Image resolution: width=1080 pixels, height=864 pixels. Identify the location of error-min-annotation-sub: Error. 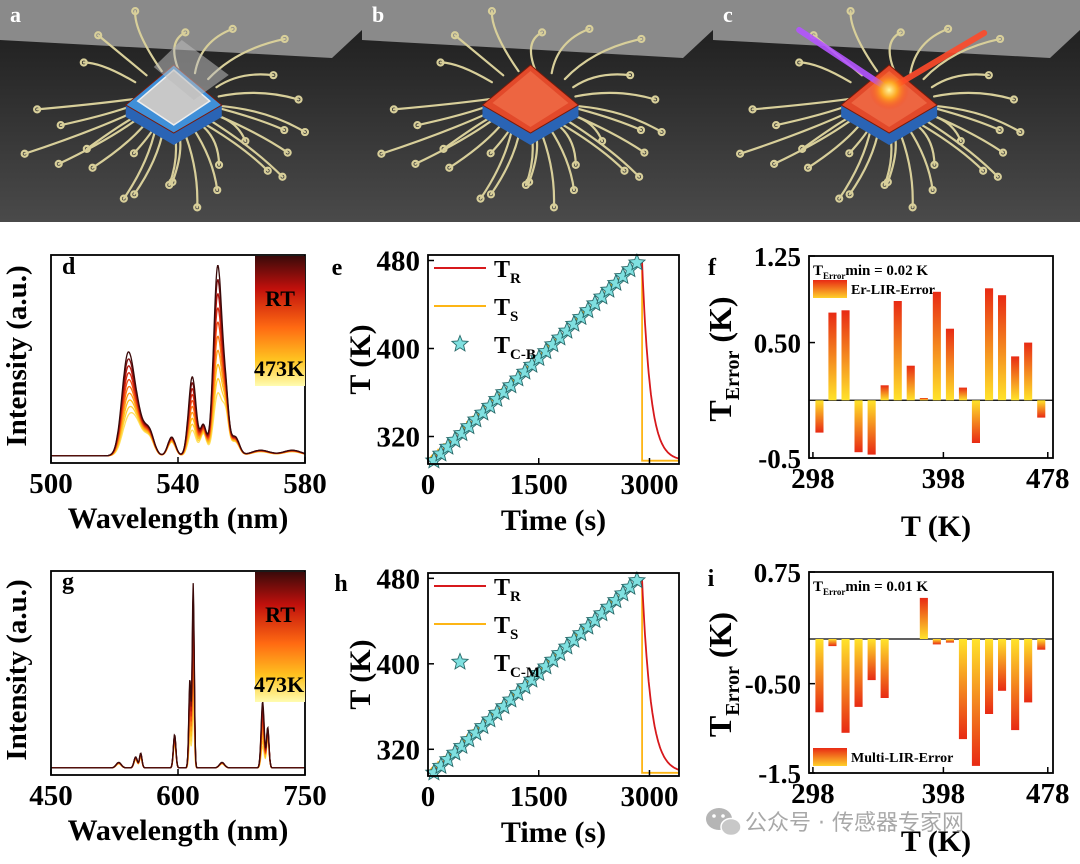
(834, 592).